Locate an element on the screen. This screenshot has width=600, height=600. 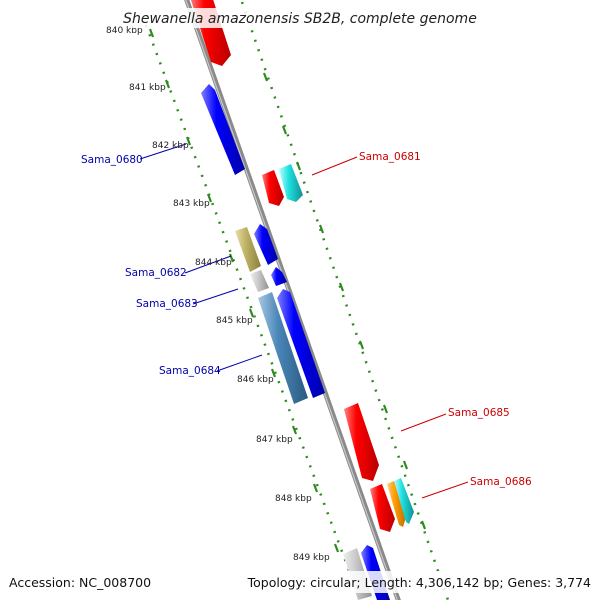
kbp-label: 845 kbp is located at coordinates (234, 321).